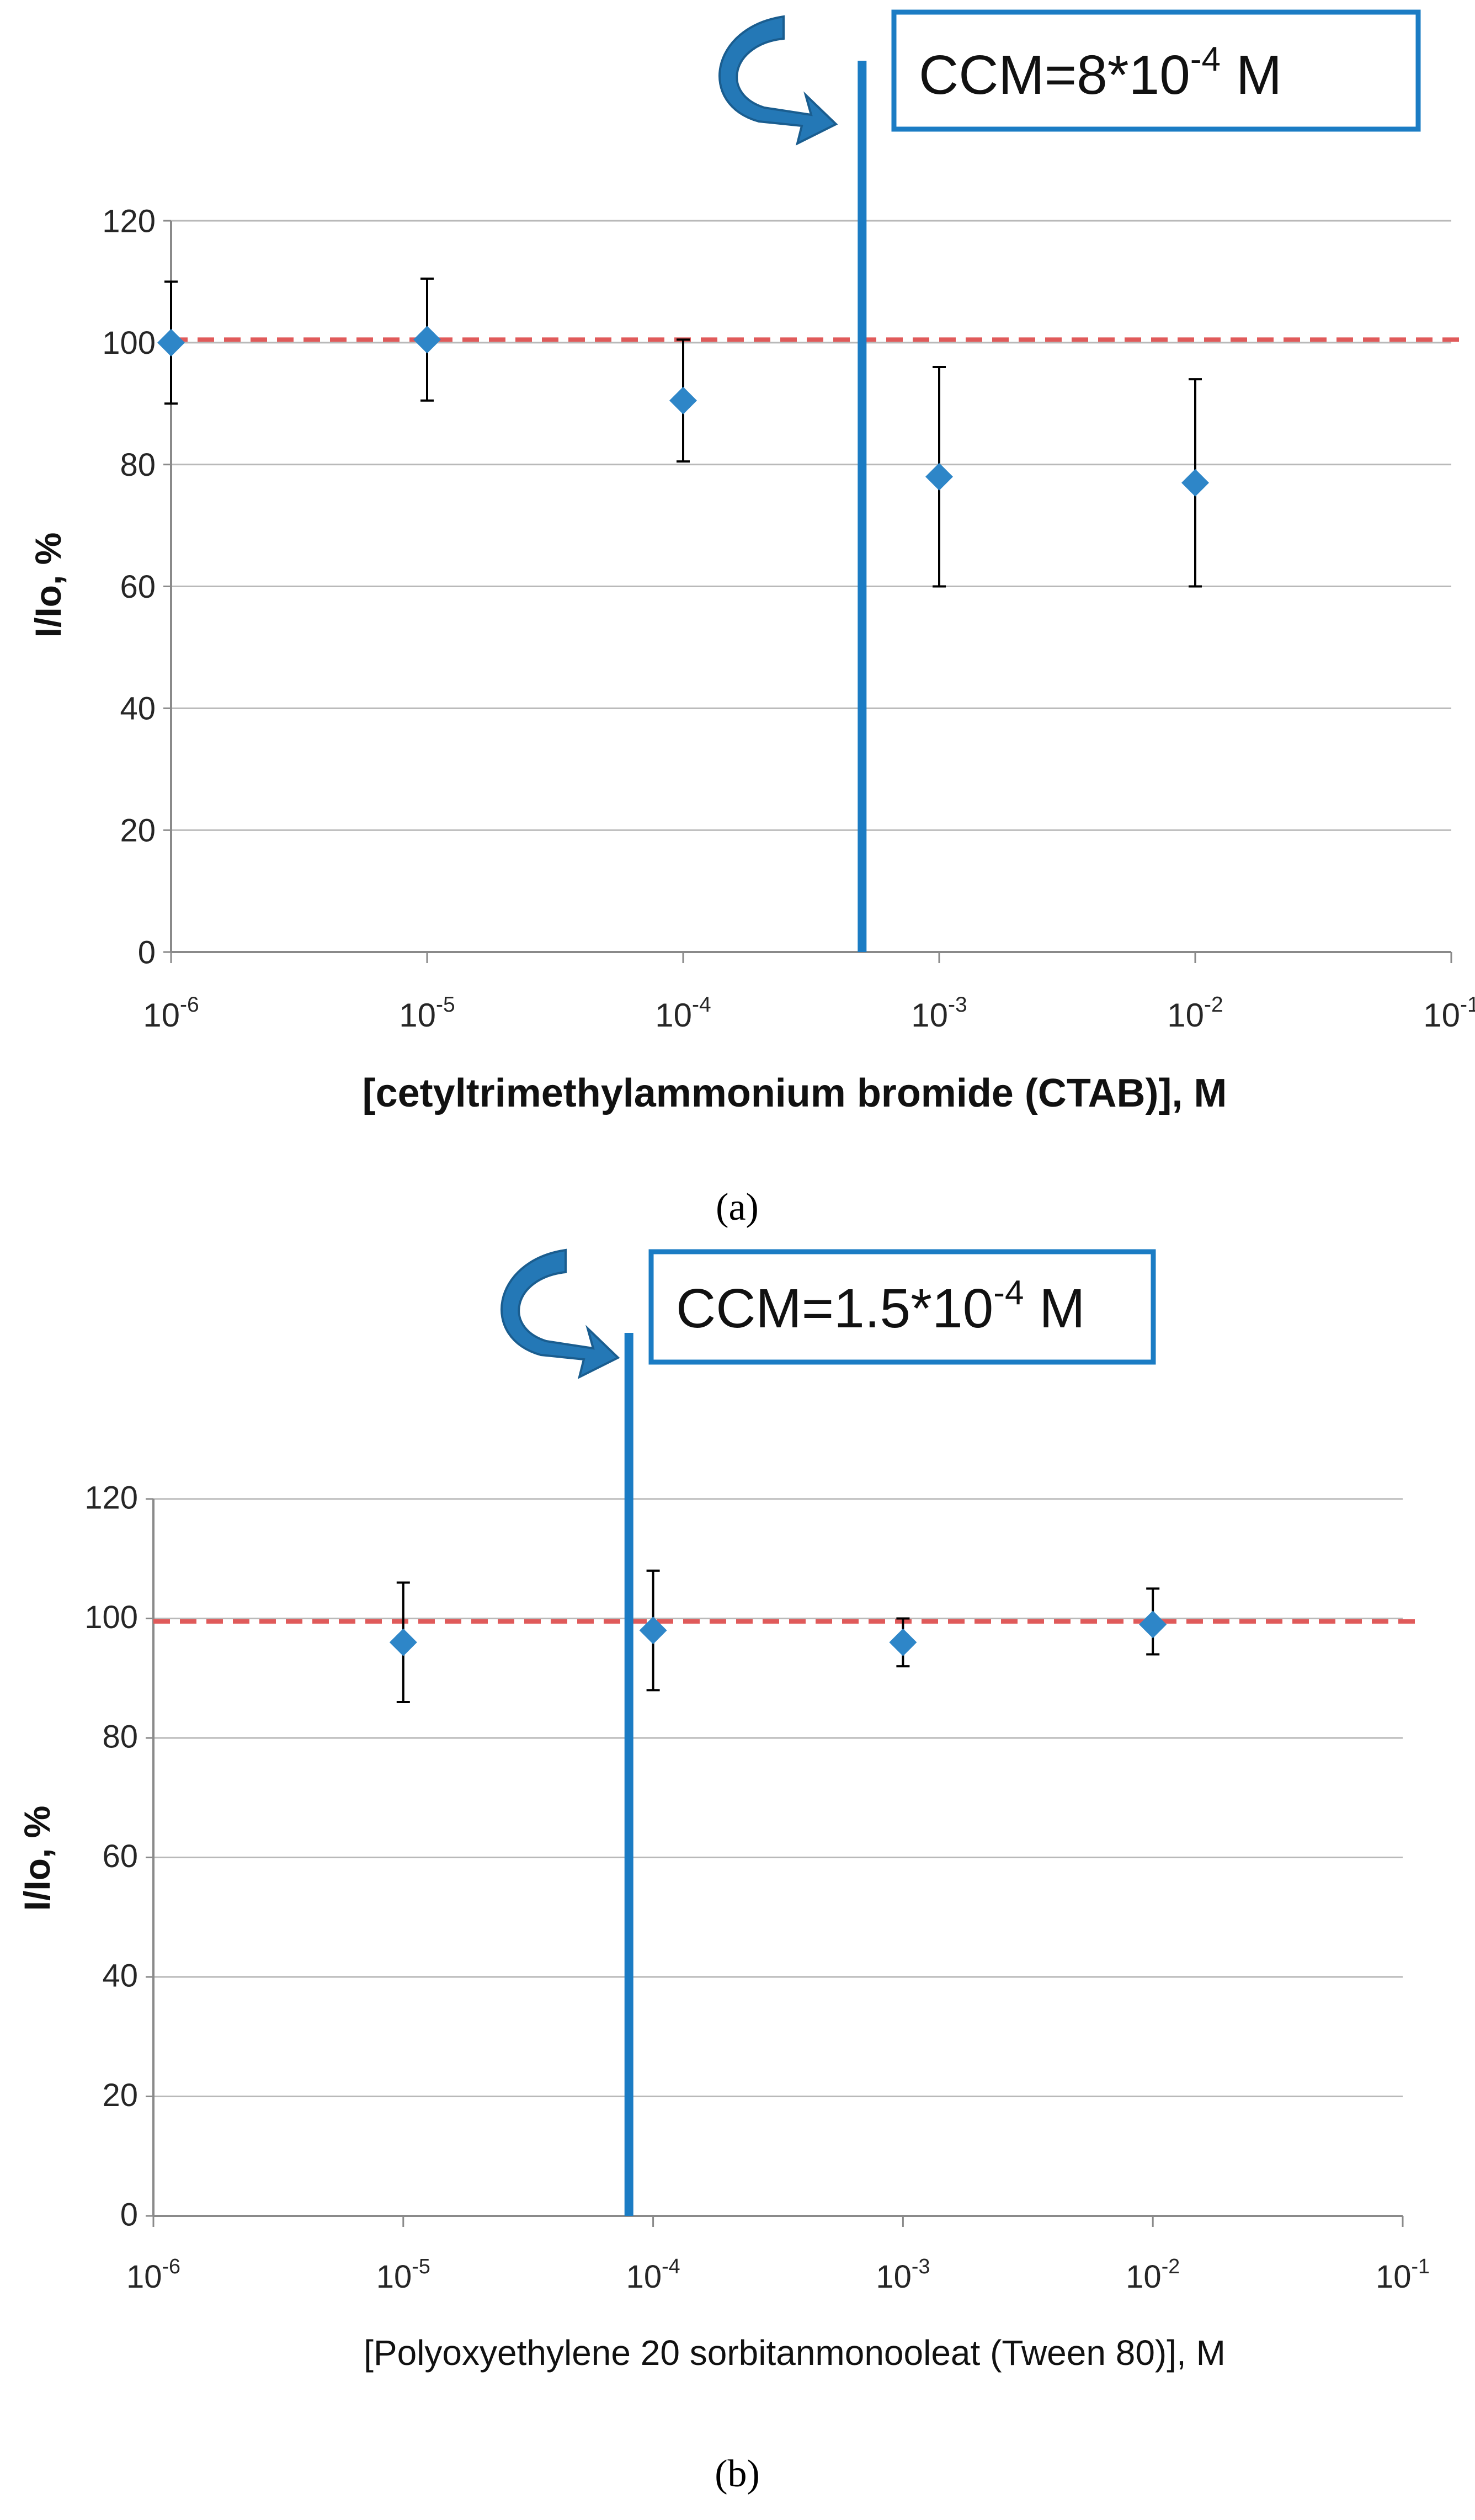 This screenshot has width=1475, height=2520. I want to click on panel-label: (b), so click(737, 2474).